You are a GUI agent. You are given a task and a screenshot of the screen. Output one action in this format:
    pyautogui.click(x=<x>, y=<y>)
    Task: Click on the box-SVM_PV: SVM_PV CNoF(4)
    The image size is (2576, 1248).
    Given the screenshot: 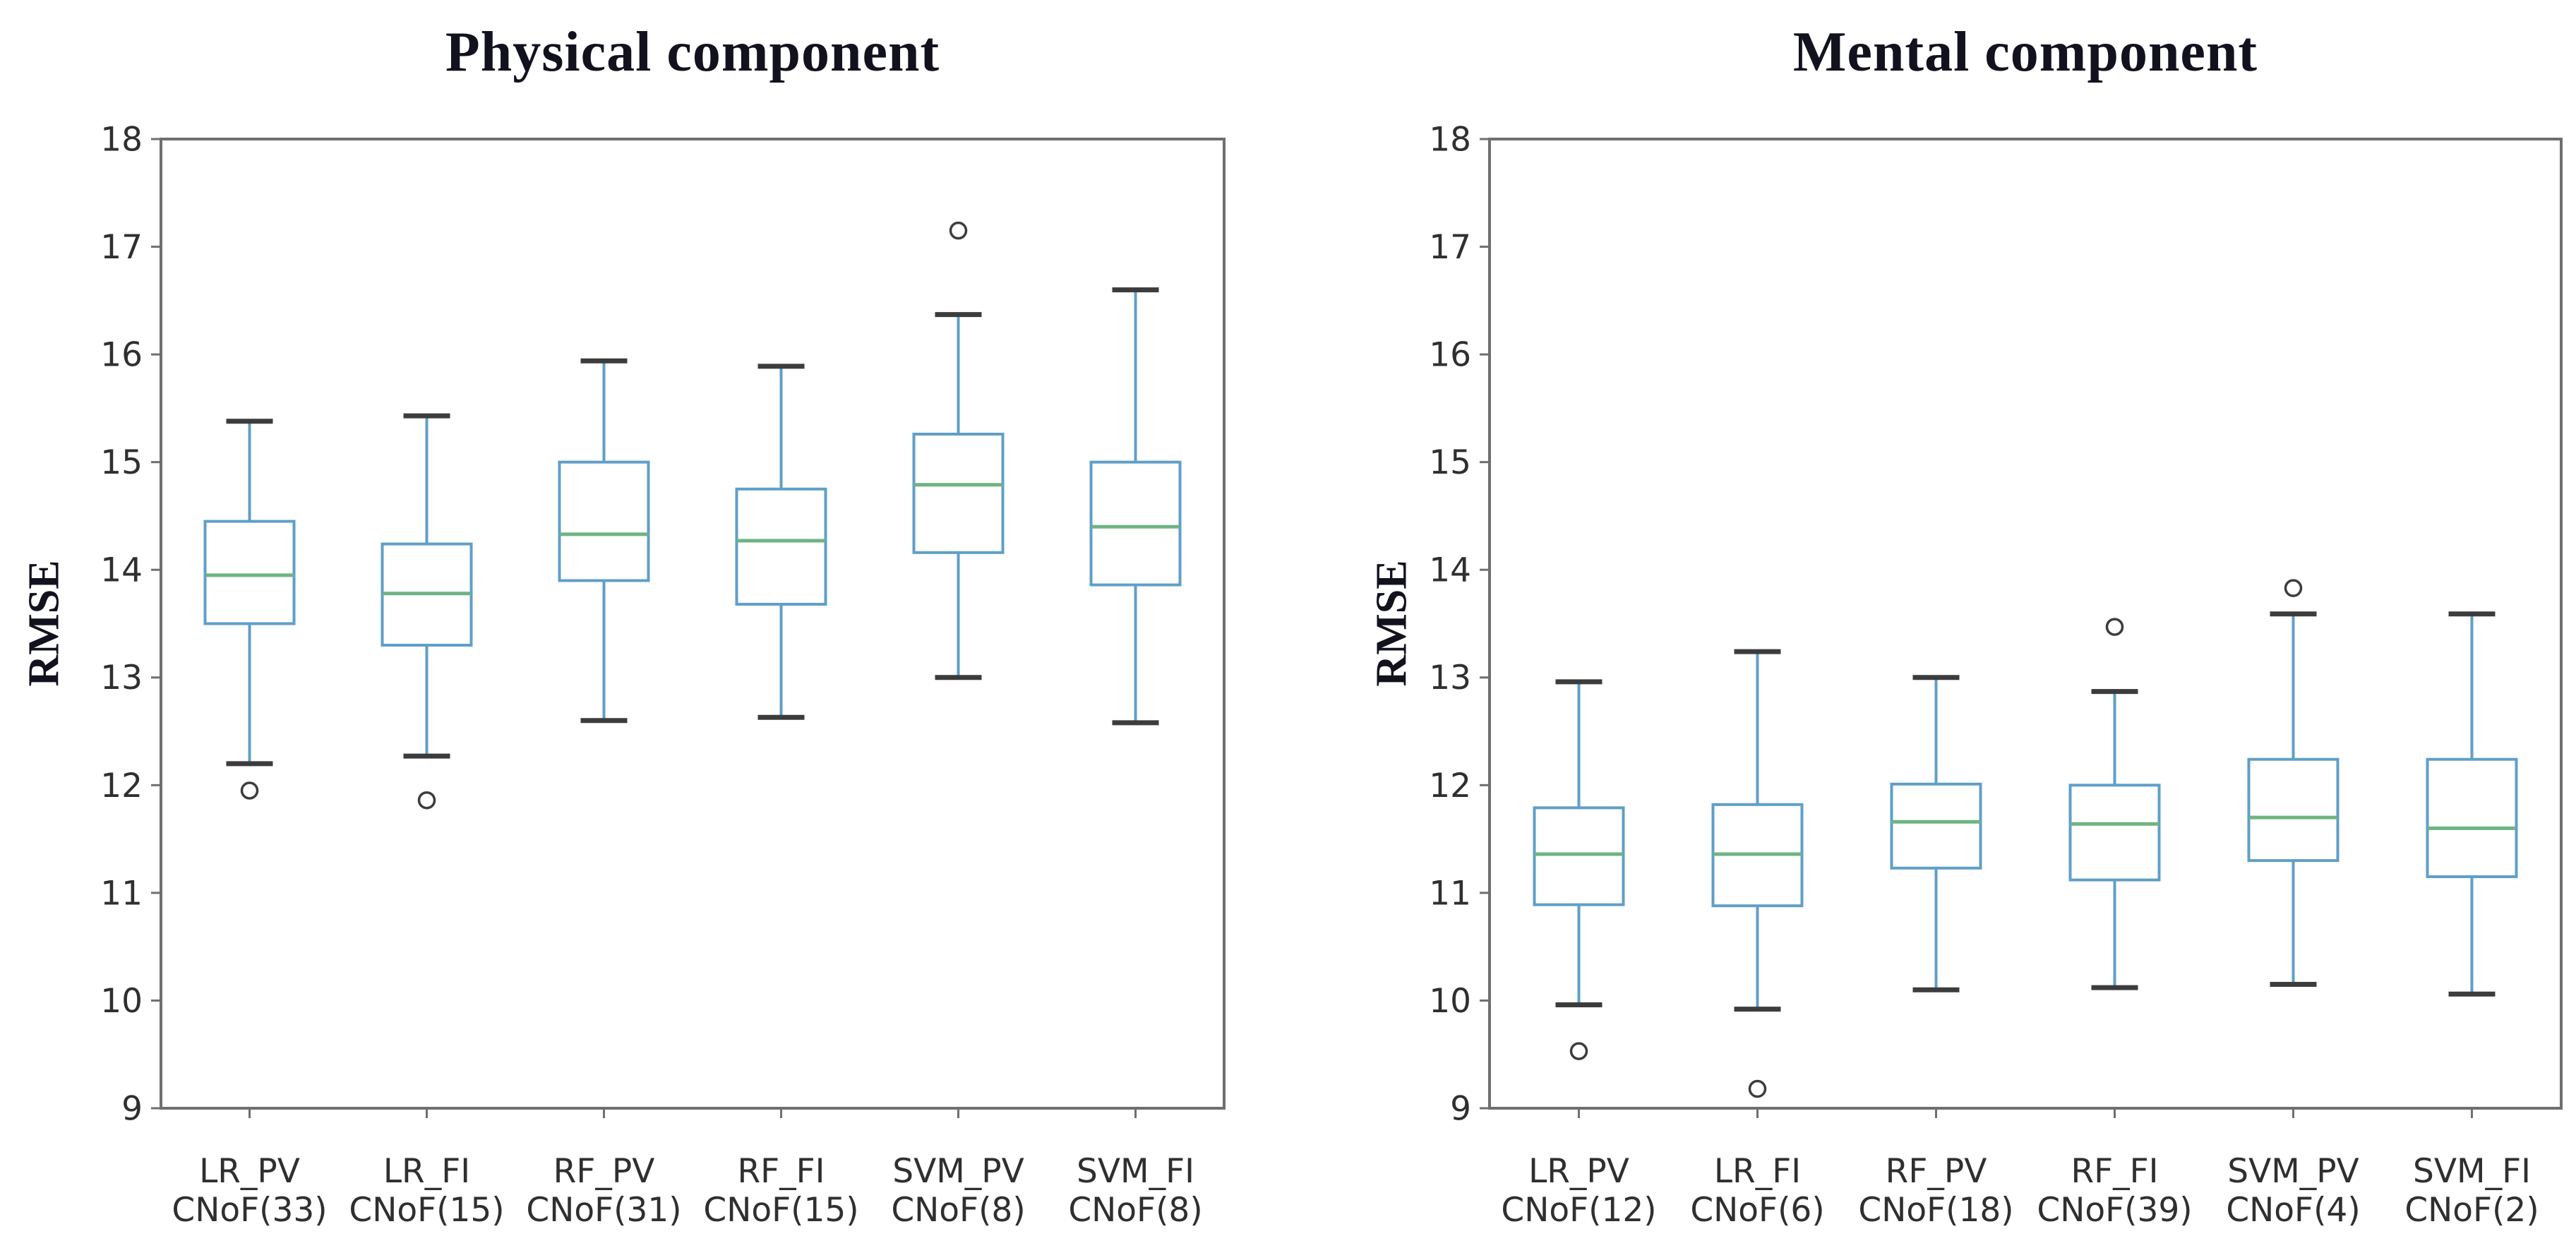 What is the action you would take?
    pyautogui.click(x=2293, y=905)
    